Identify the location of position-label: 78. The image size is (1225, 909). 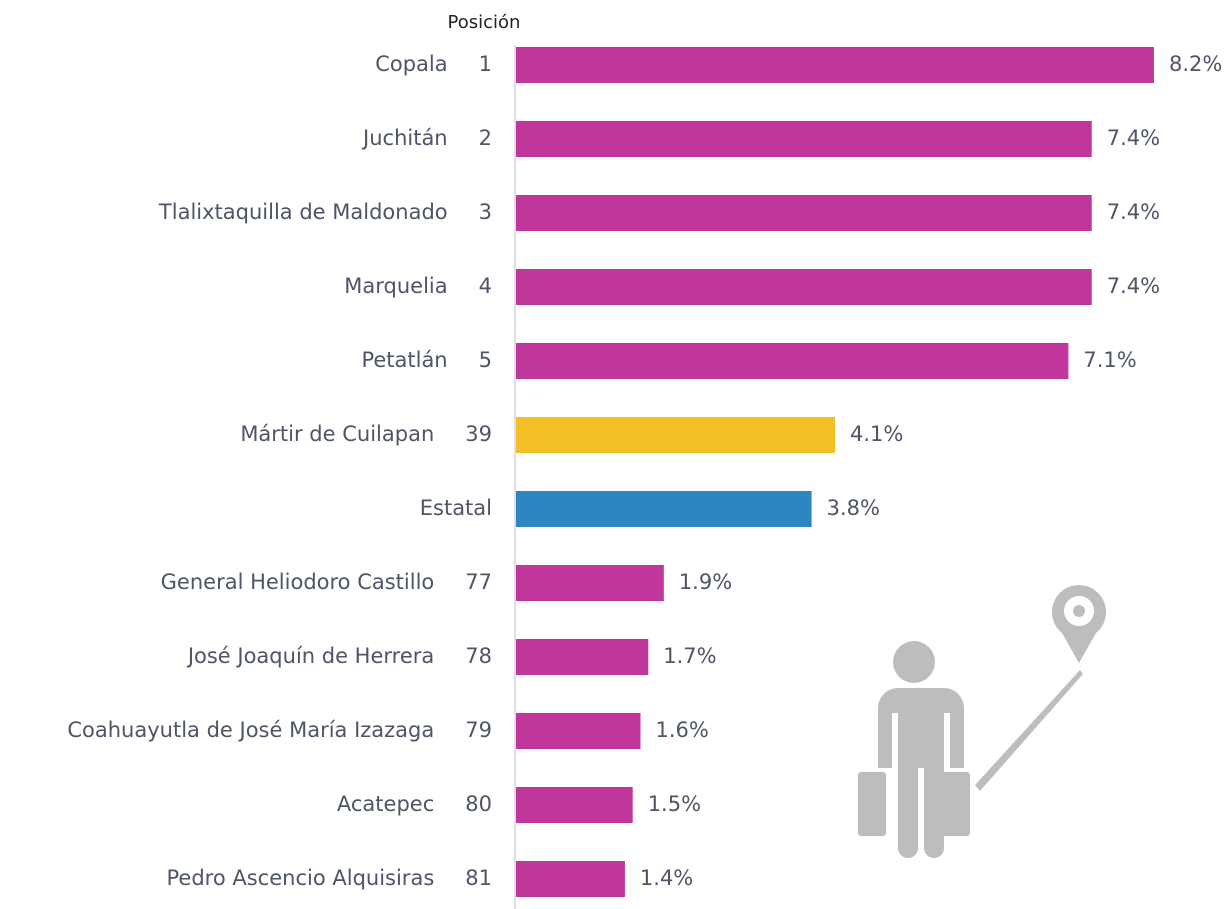
(478, 656).